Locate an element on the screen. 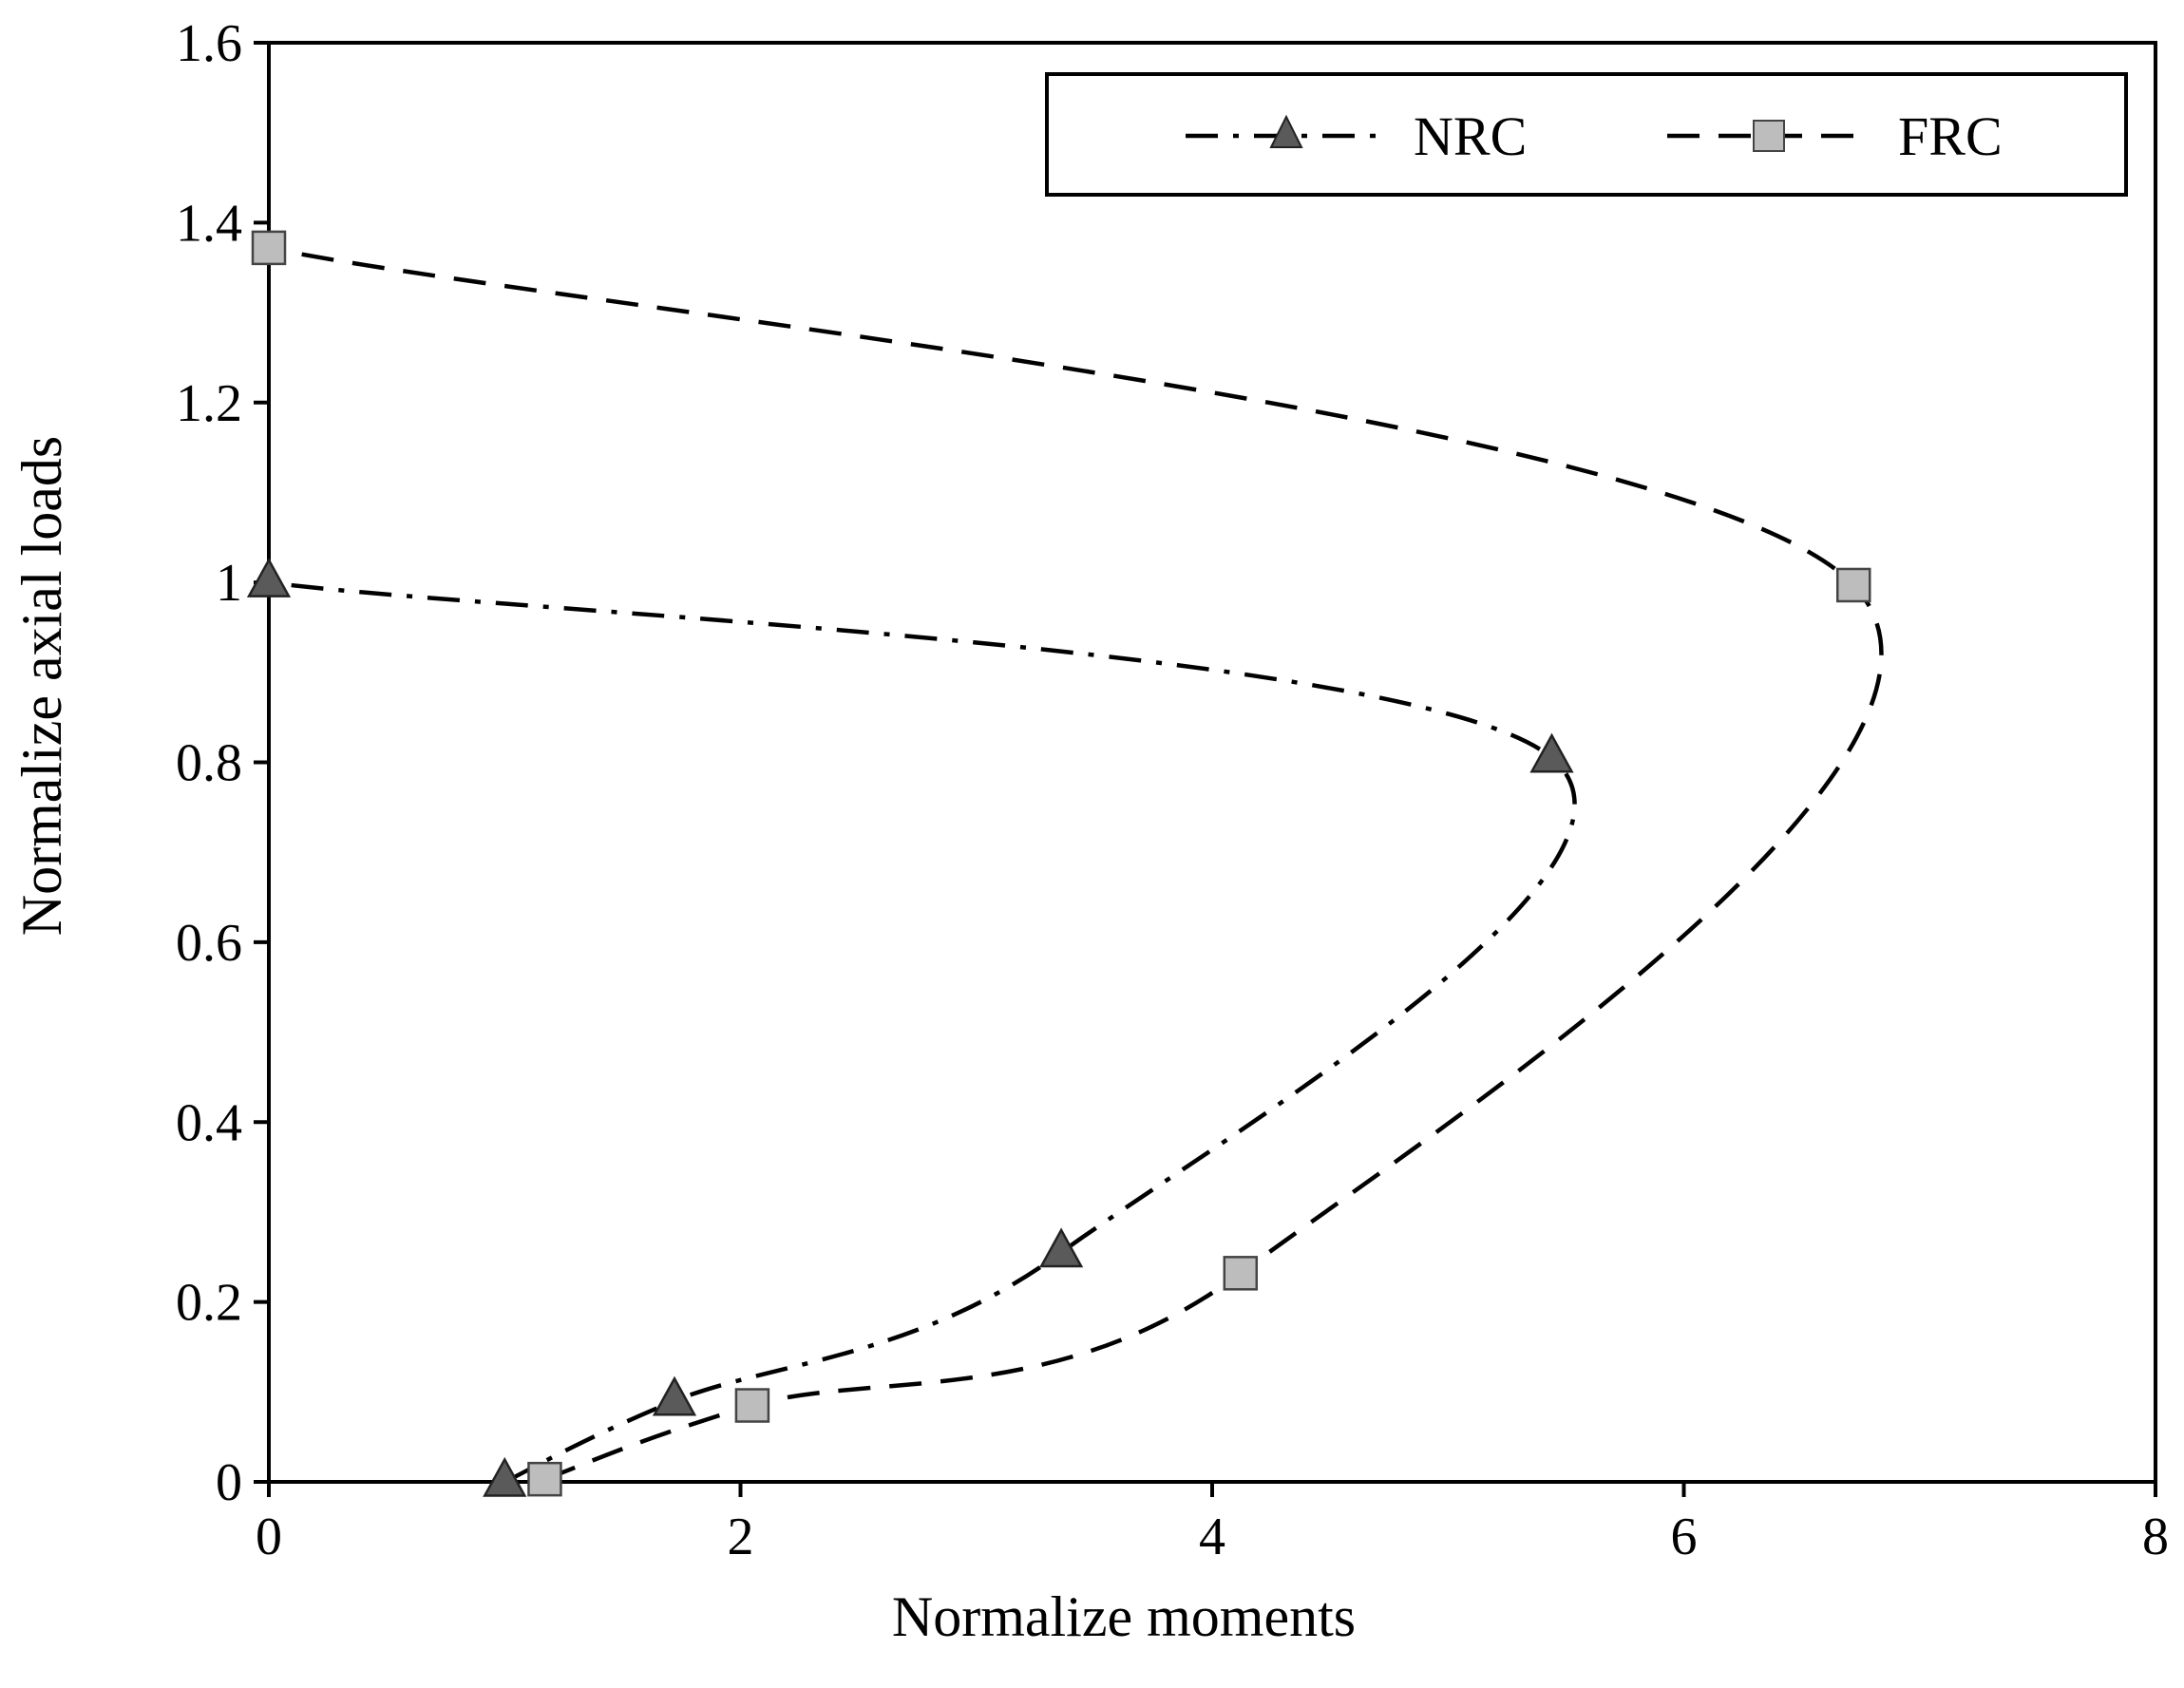 The width and height of the screenshot is (2184, 1688). x-tick-label: 6 is located at coordinates (1684, 1537).